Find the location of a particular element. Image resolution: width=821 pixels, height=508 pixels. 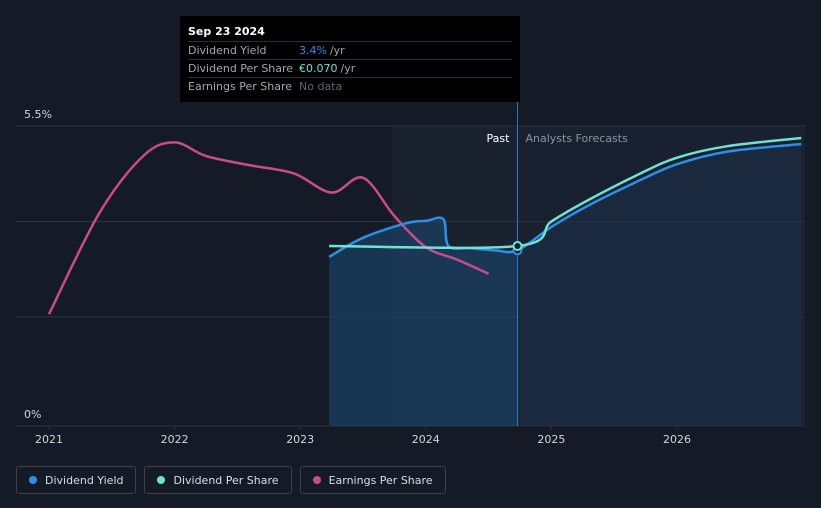

y-tick-label: 5.5% is located at coordinates (38, 114).